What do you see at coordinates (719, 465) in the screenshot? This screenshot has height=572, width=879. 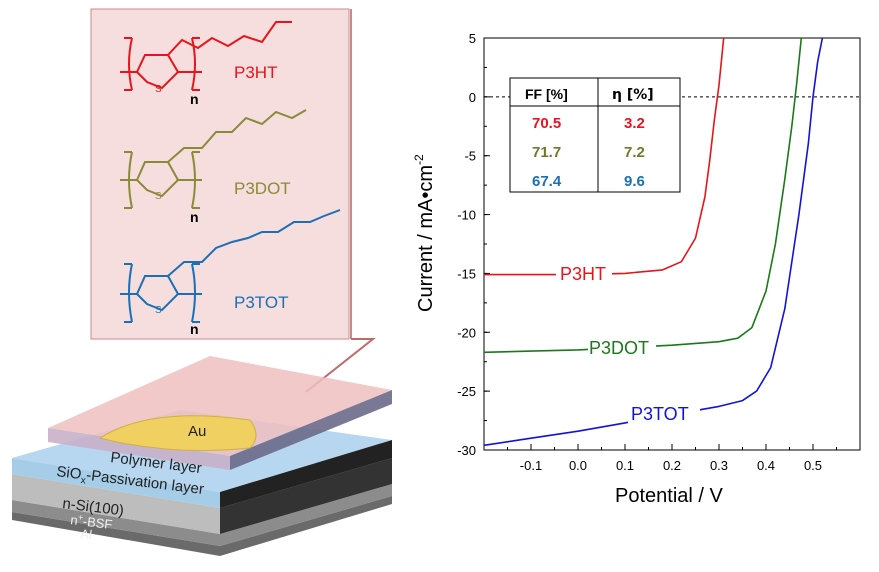 I see `x-tick-label: 0.3` at bounding box center [719, 465].